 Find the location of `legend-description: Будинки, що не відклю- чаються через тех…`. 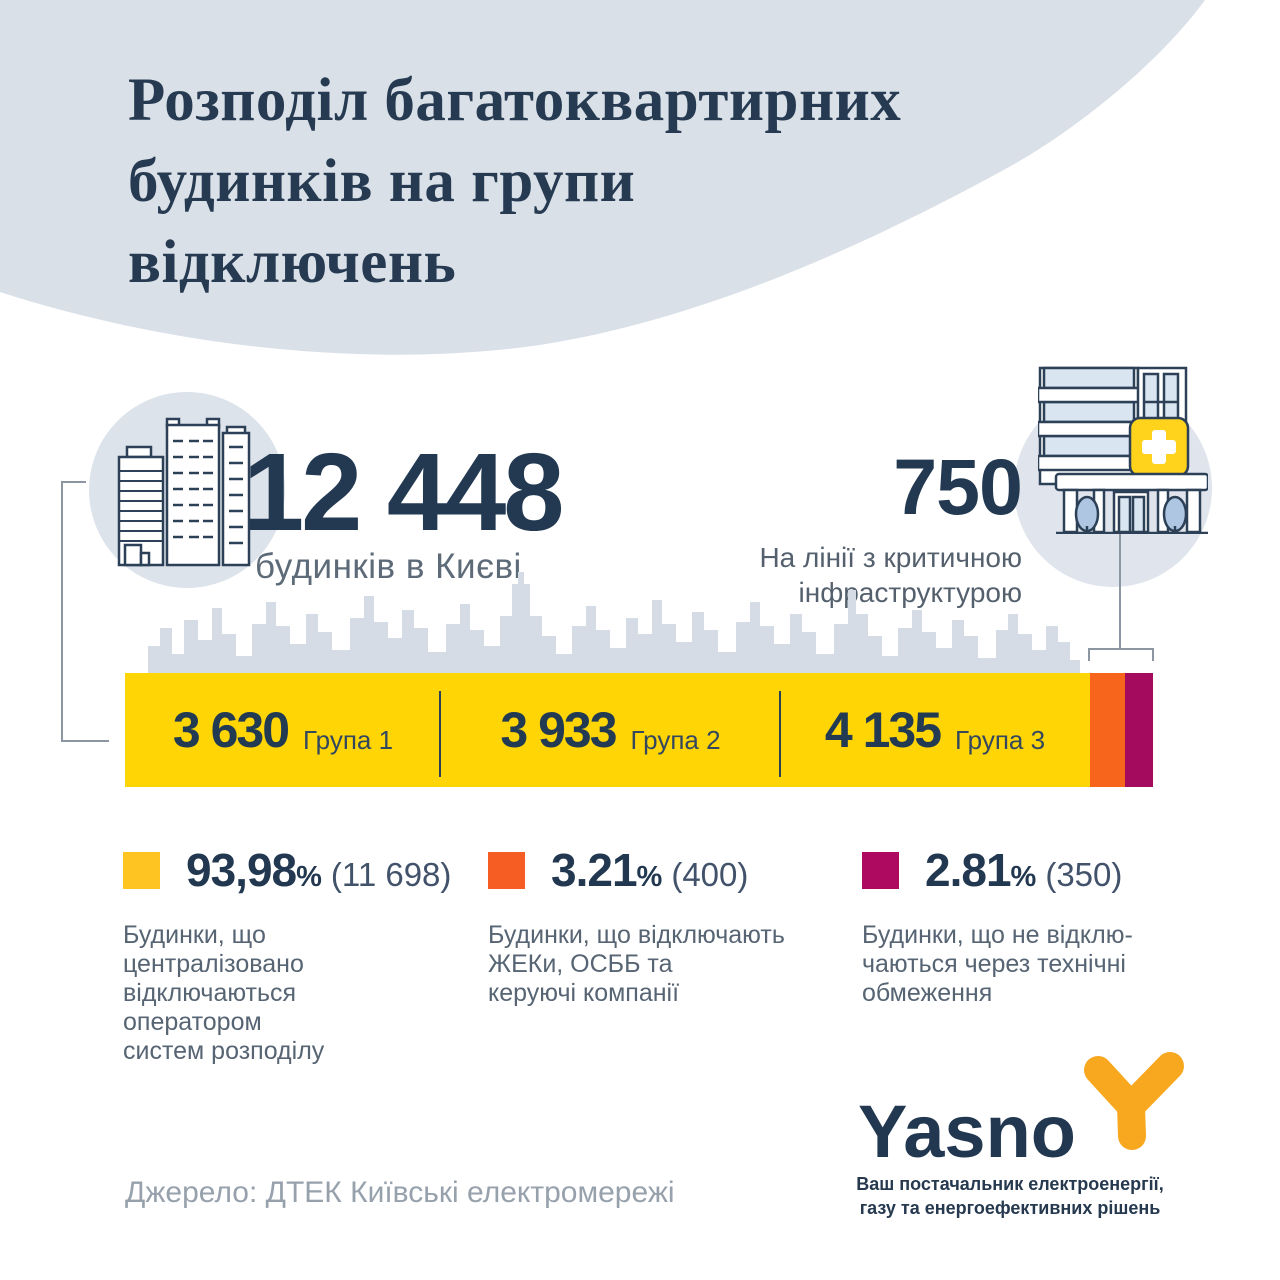

legend-description: Будинки, що не відклю- чаються через тех… is located at coordinates (997, 964).